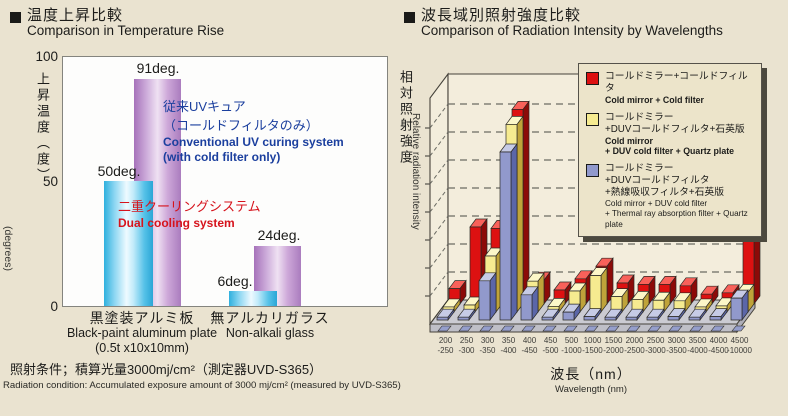 The height and width of the screenshot is (416, 788). Describe the element at coordinates (508, 345) in the screenshot. I see `wavelength-tick-3: 350 -400` at that location.